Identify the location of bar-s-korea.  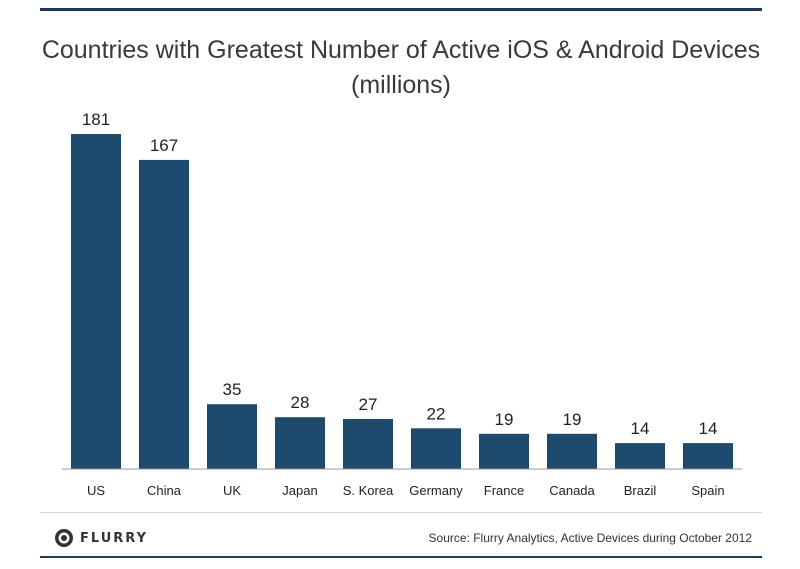
(368, 444).